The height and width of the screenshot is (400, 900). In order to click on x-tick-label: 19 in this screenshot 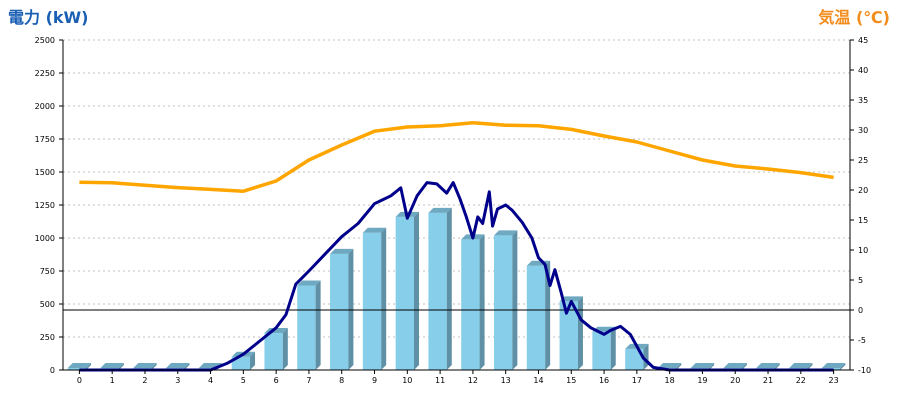, I will do `click(702, 380)`.